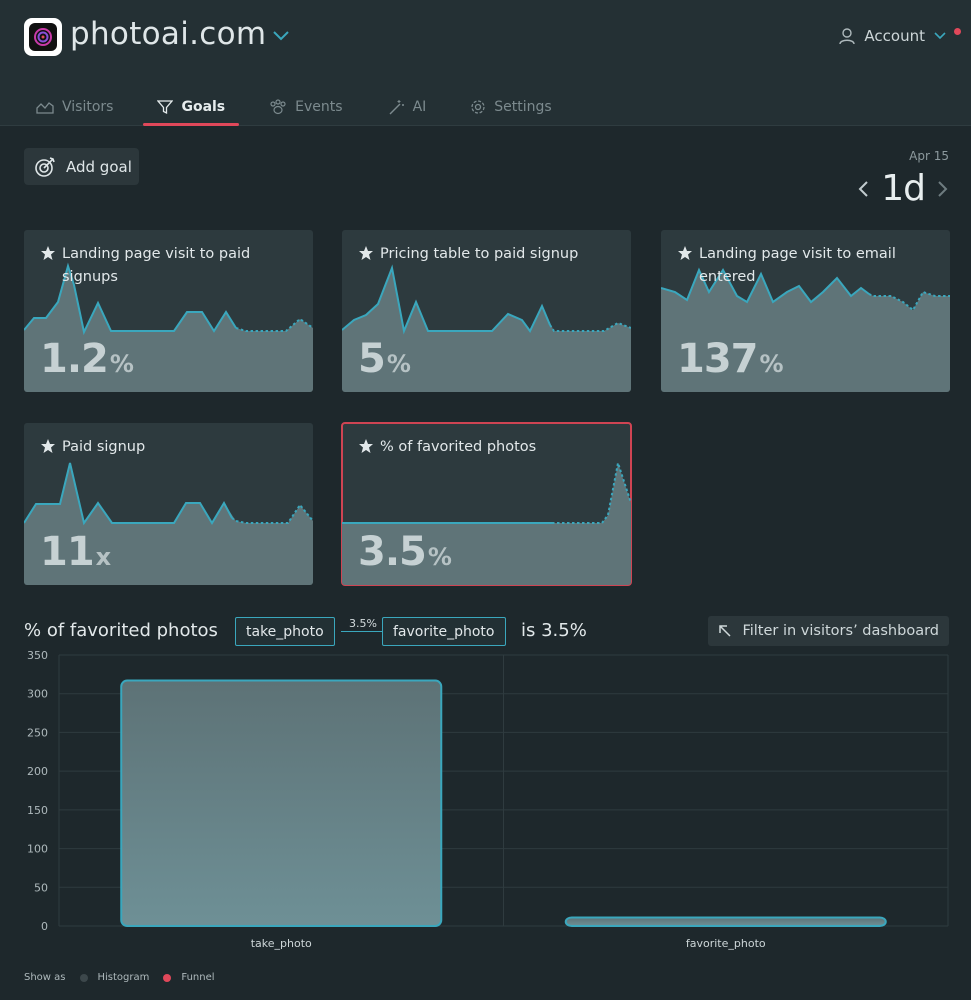 The width and height of the screenshot is (971, 1000). I want to click on goal-value: 11x, so click(75, 552).